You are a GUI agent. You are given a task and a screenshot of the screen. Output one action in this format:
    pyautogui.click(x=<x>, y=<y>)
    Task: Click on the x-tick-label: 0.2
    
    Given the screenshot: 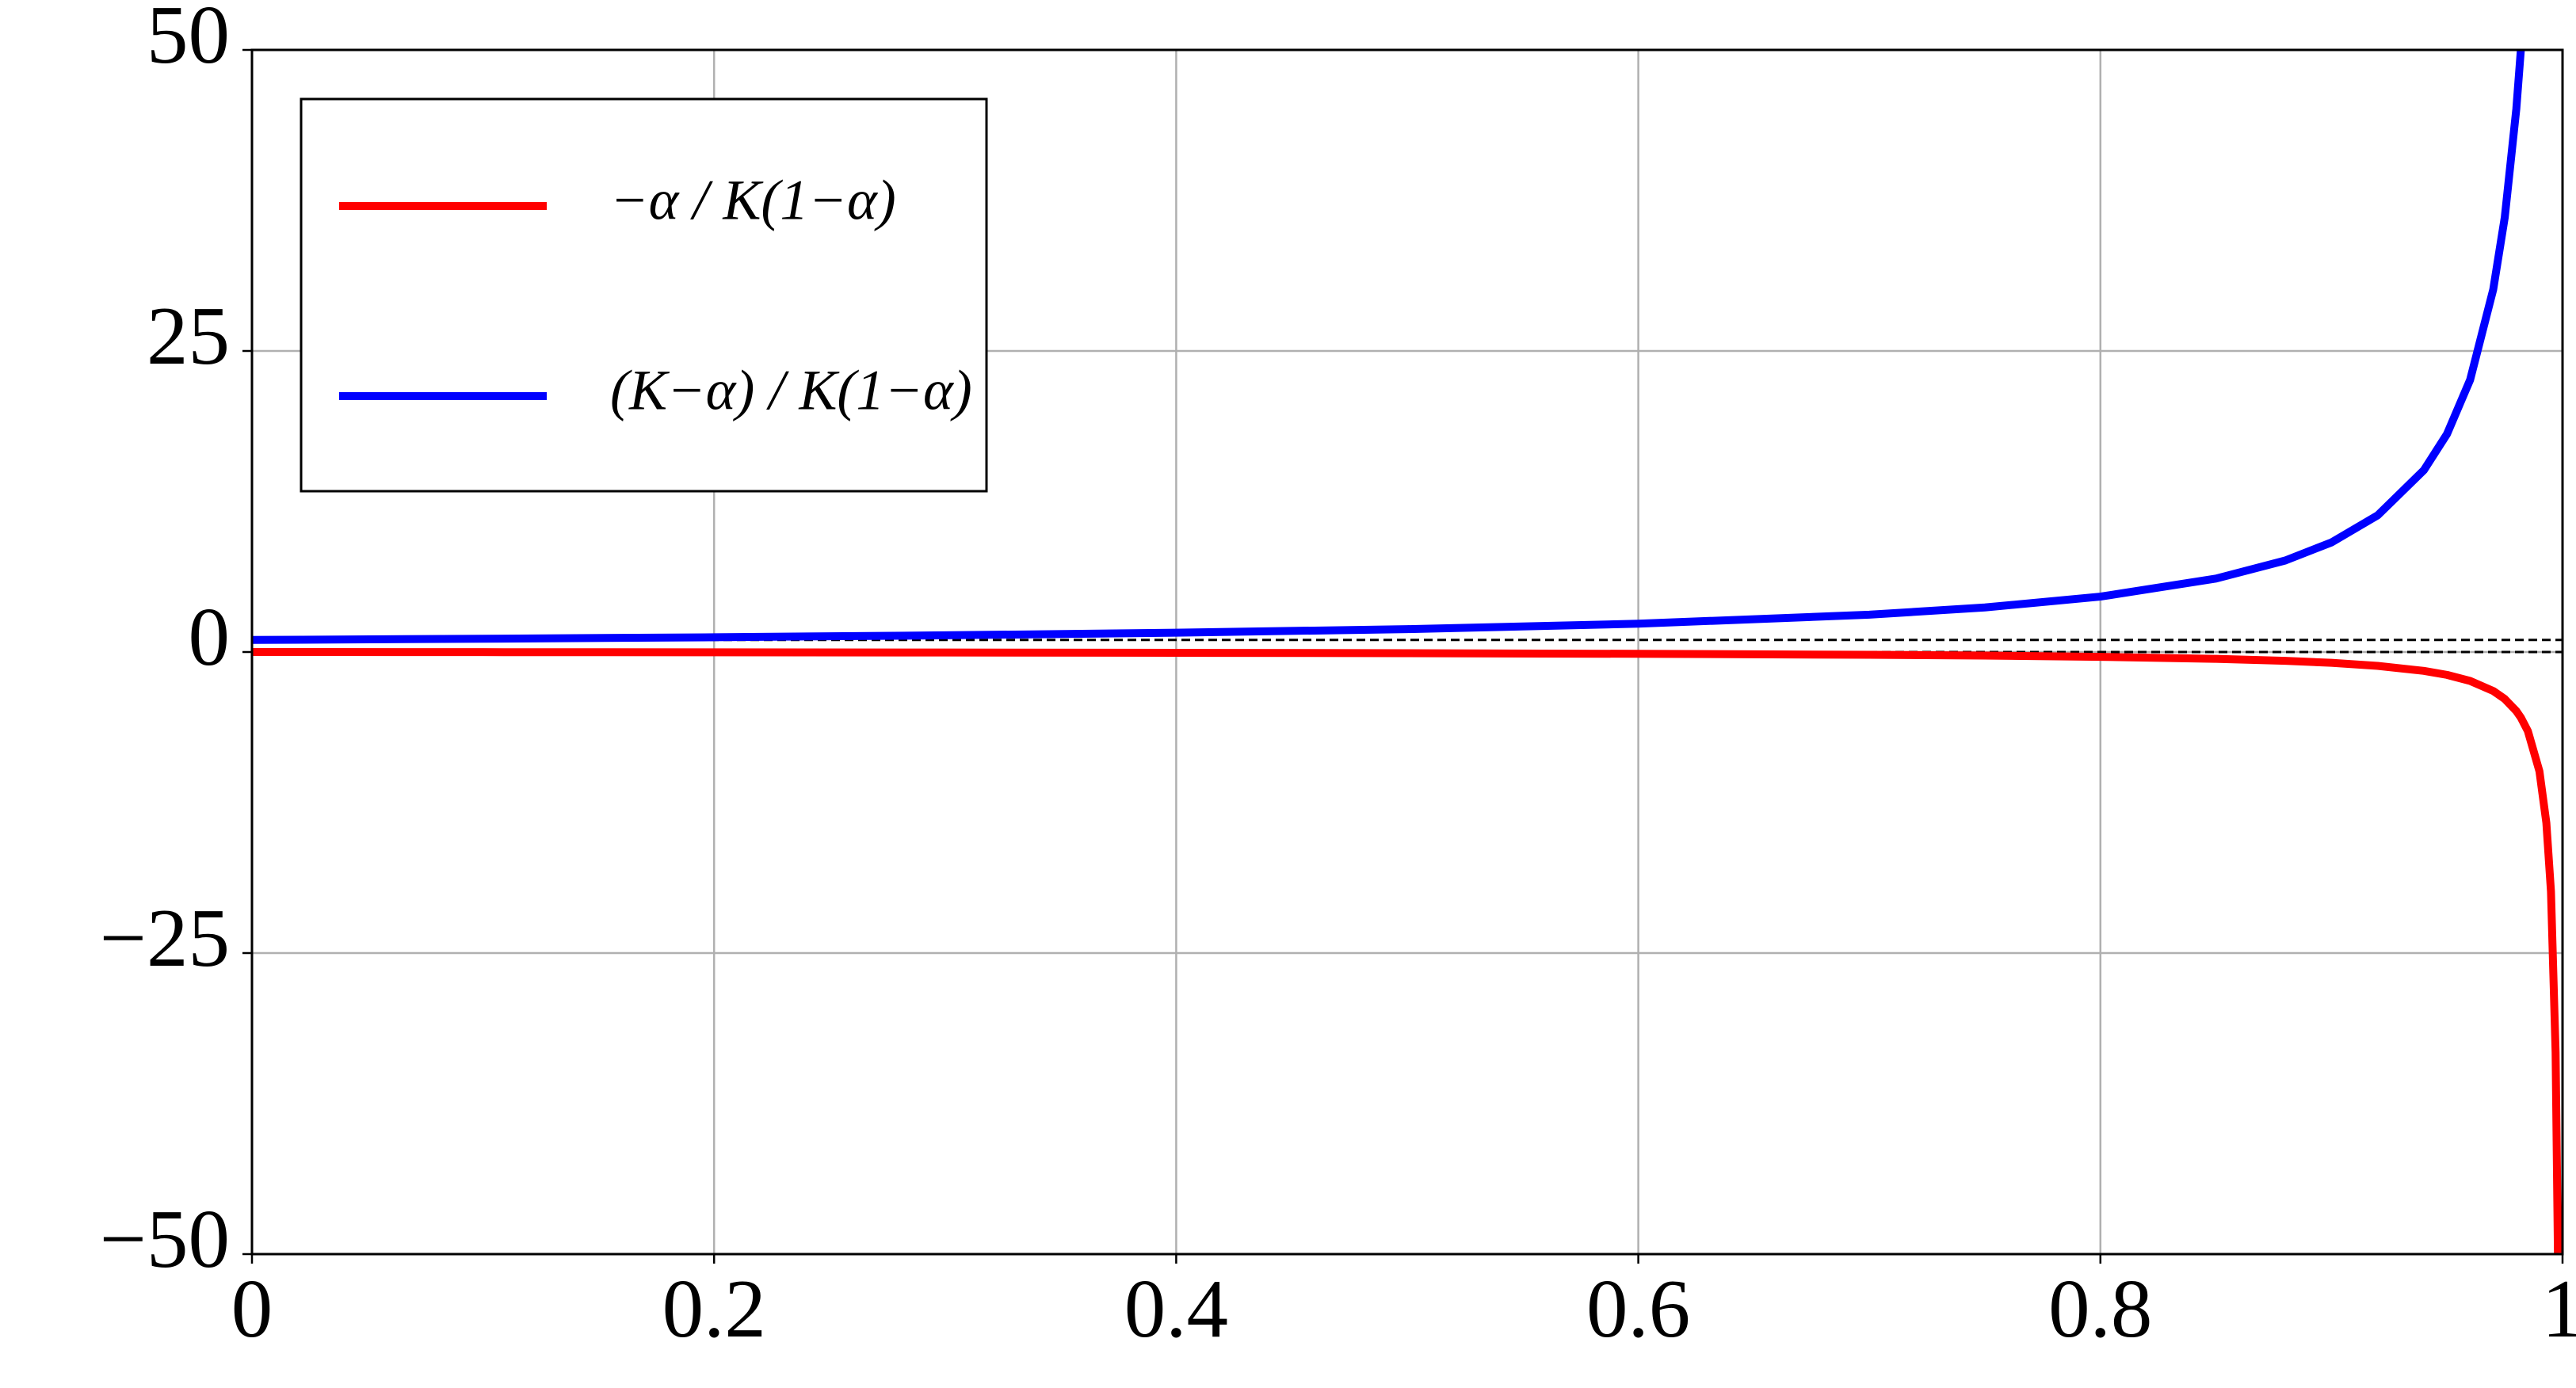 What is the action you would take?
    pyautogui.click(x=714, y=1308)
    